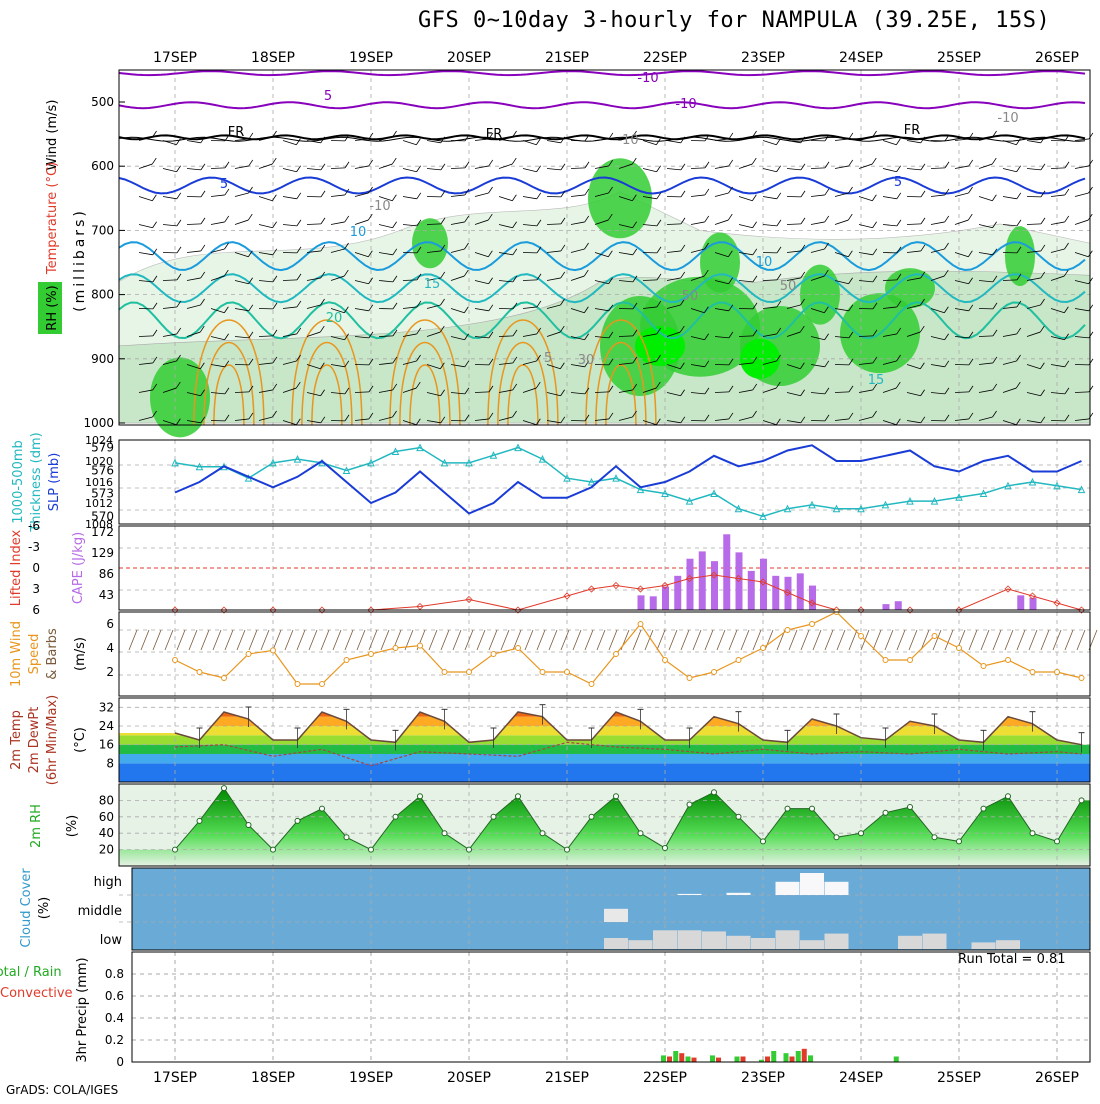  Describe the element at coordinates (685, 104) in the screenshot. I see `contour-label: -10` at that location.